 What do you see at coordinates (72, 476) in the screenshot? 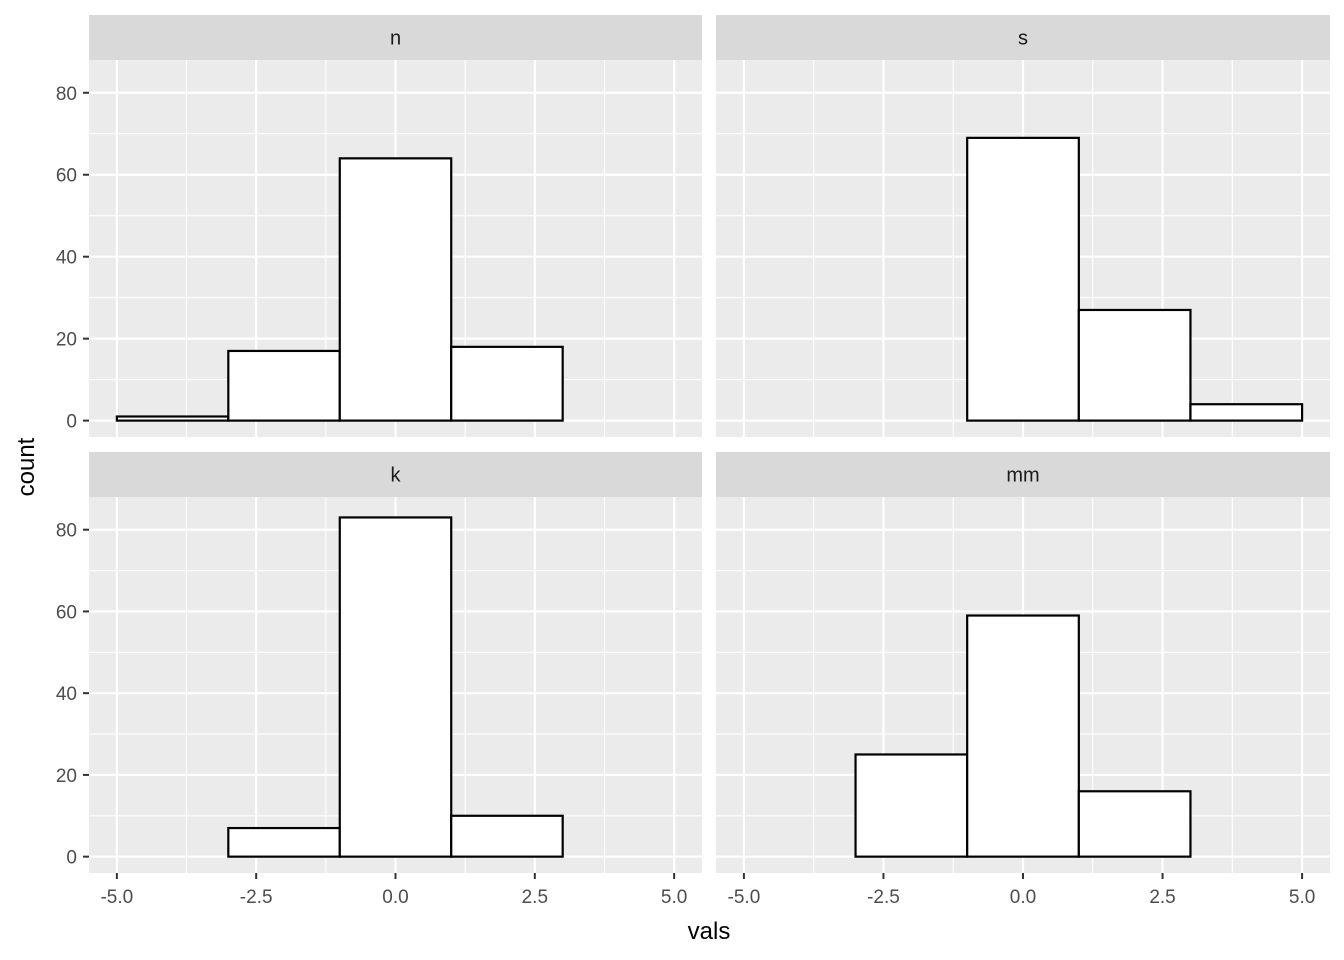
I see `y-axis-left: 0 20 40 60 80 0 20 40 60 80` at bounding box center [72, 476].